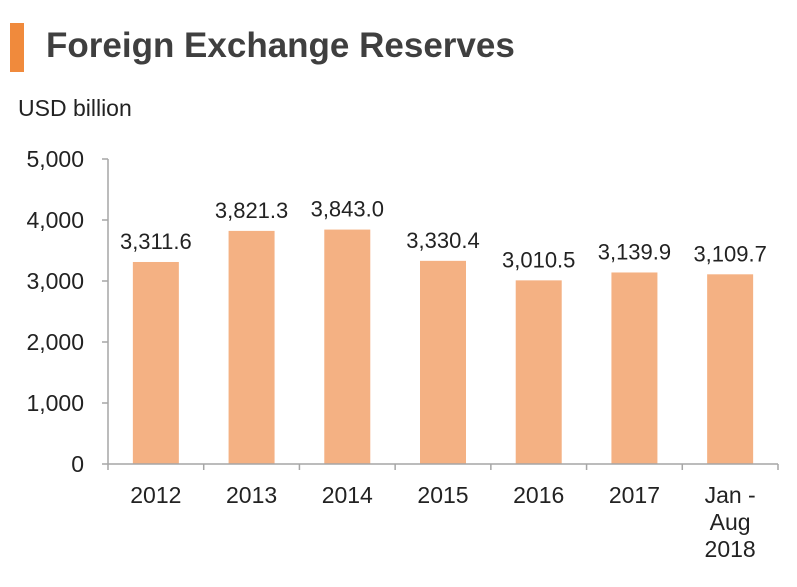  What do you see at coordinates (730, 495) in the screenshot?
I see `x-tick-label: Jan -` at bounding box center [730, 495].